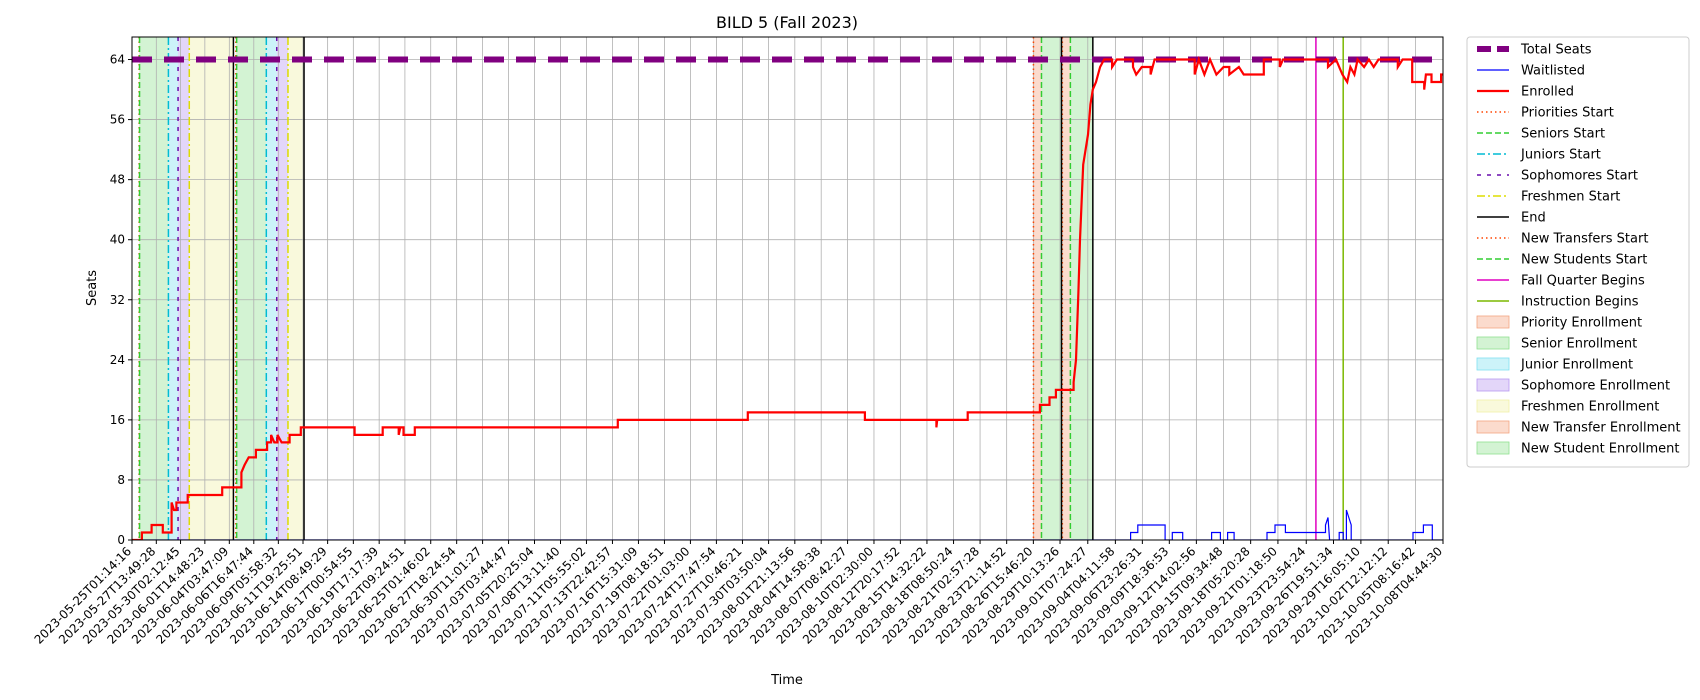 The image size is (1700, 700). Describe the element at coordinates (1595, 386) in the screenshot. I see `legend-label: Sophomore Enrollment` at that location.